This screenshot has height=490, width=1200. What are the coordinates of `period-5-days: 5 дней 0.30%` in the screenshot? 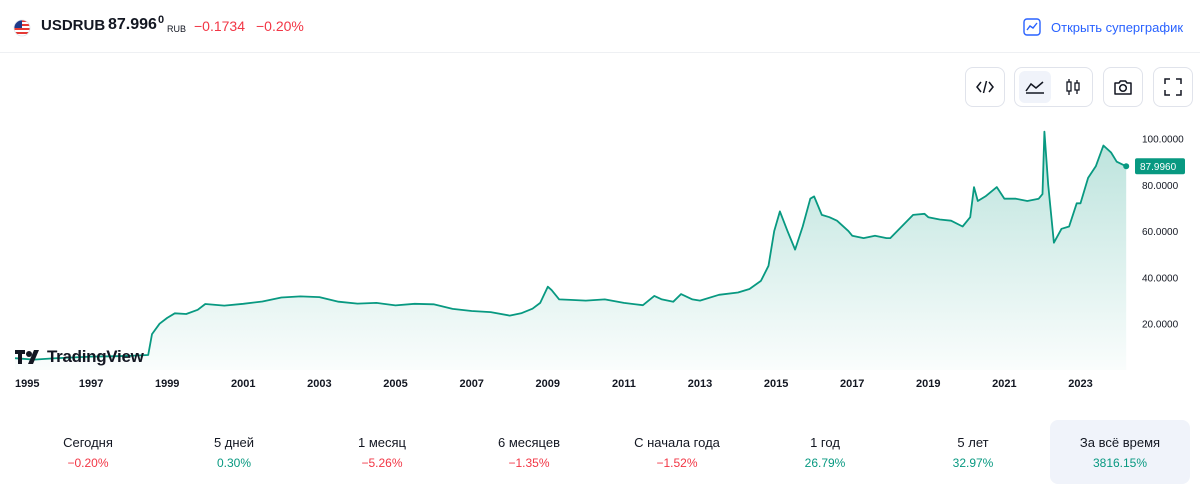 It's located at (234, 452).